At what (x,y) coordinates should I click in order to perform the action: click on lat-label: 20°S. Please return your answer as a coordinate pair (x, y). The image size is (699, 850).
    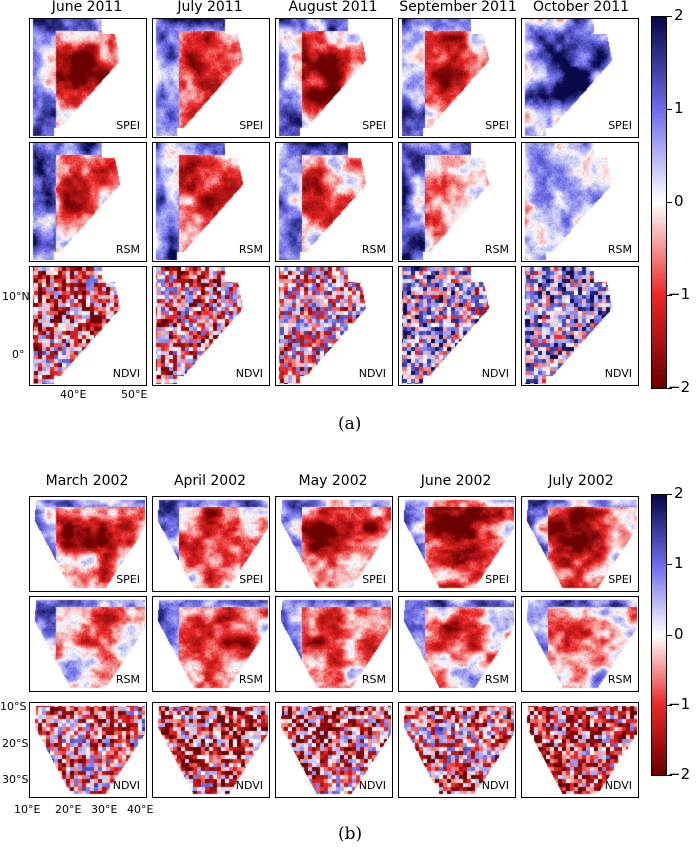
    Looking at the image, I should click on (15, 743).